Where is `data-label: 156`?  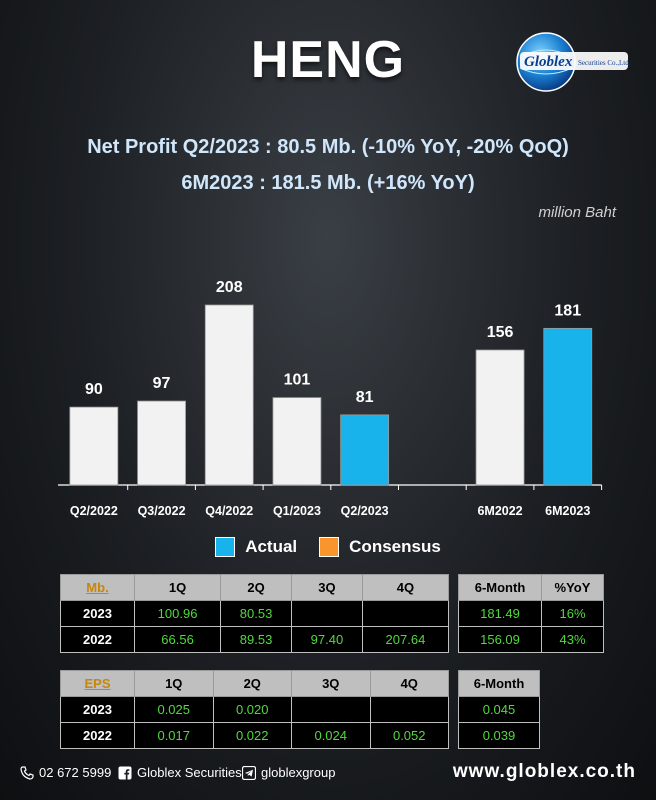
data-label: 156 is located at coordinates (500, 332).